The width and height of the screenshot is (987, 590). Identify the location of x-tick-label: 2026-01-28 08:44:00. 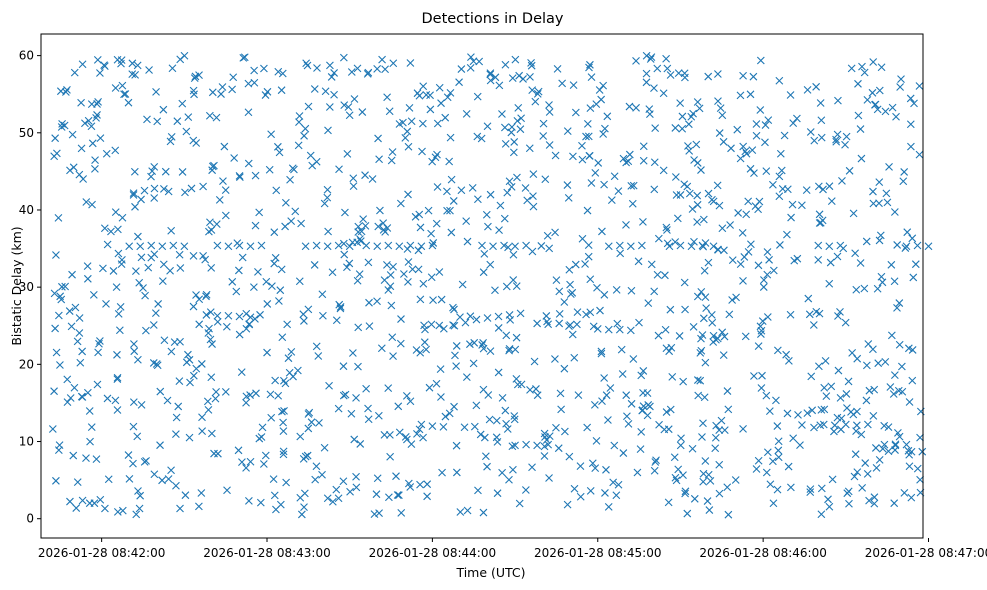
(432, 553).